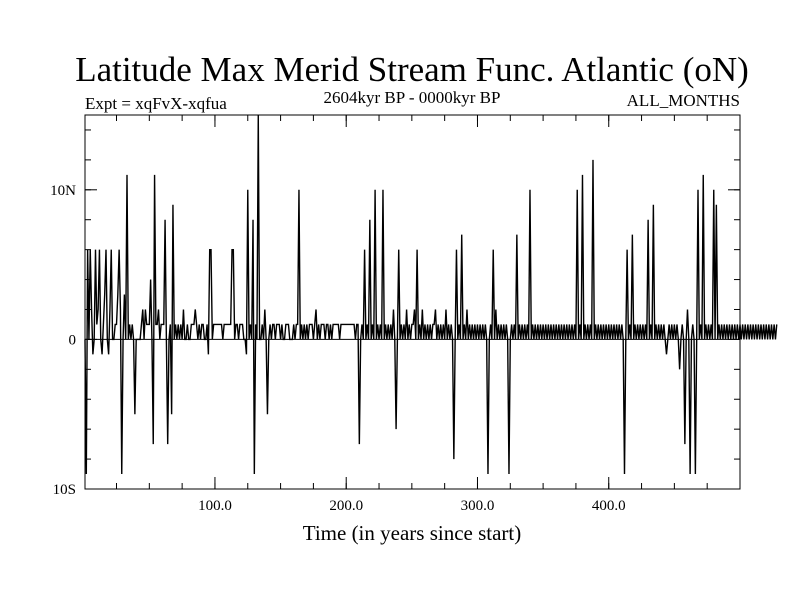 This screenshot has height=600, width=800. Describe the element at coordinates (412, 97) in the screenshot. I see `chart-subtitle: 2604kyr BP - 0000kyr BP` at that location.